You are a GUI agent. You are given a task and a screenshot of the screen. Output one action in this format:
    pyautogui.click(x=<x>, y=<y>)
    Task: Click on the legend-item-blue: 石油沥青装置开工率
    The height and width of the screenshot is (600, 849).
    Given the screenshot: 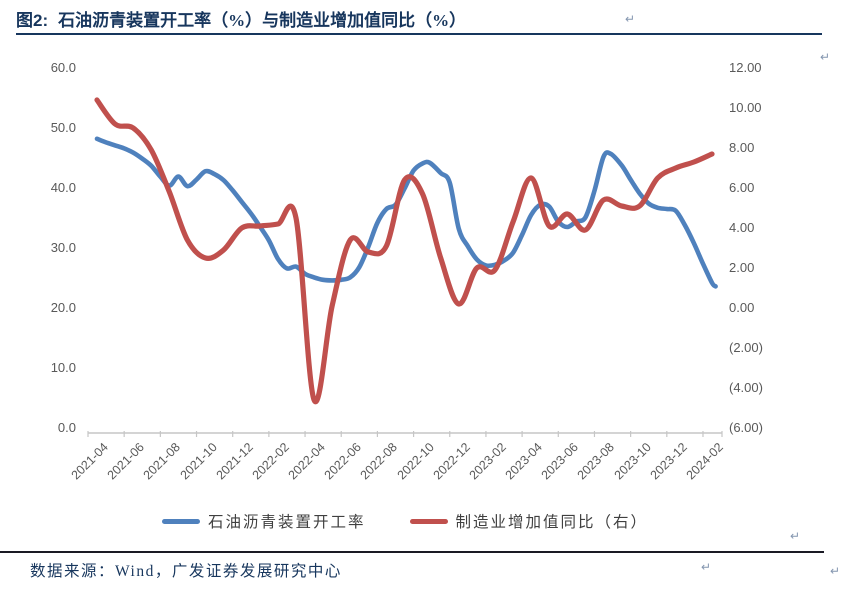 What is the action you would take?
    pyautogui.click(x=263, y=521)
    